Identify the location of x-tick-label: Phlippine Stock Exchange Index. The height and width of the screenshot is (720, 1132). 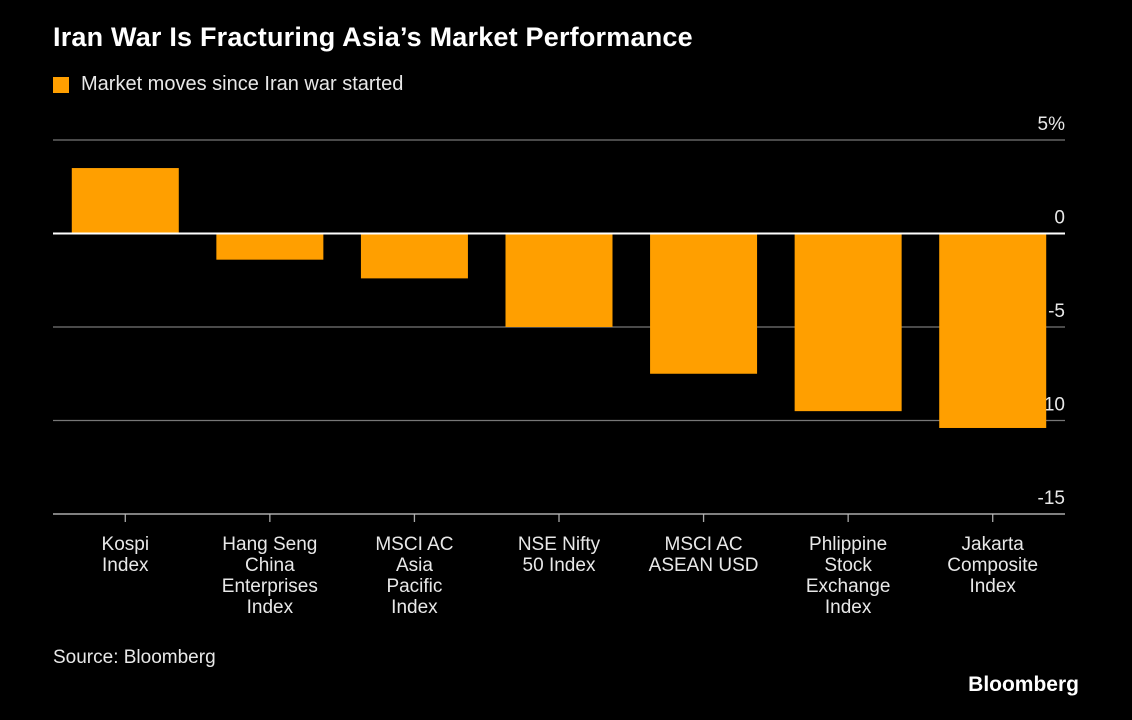
(848, 576).